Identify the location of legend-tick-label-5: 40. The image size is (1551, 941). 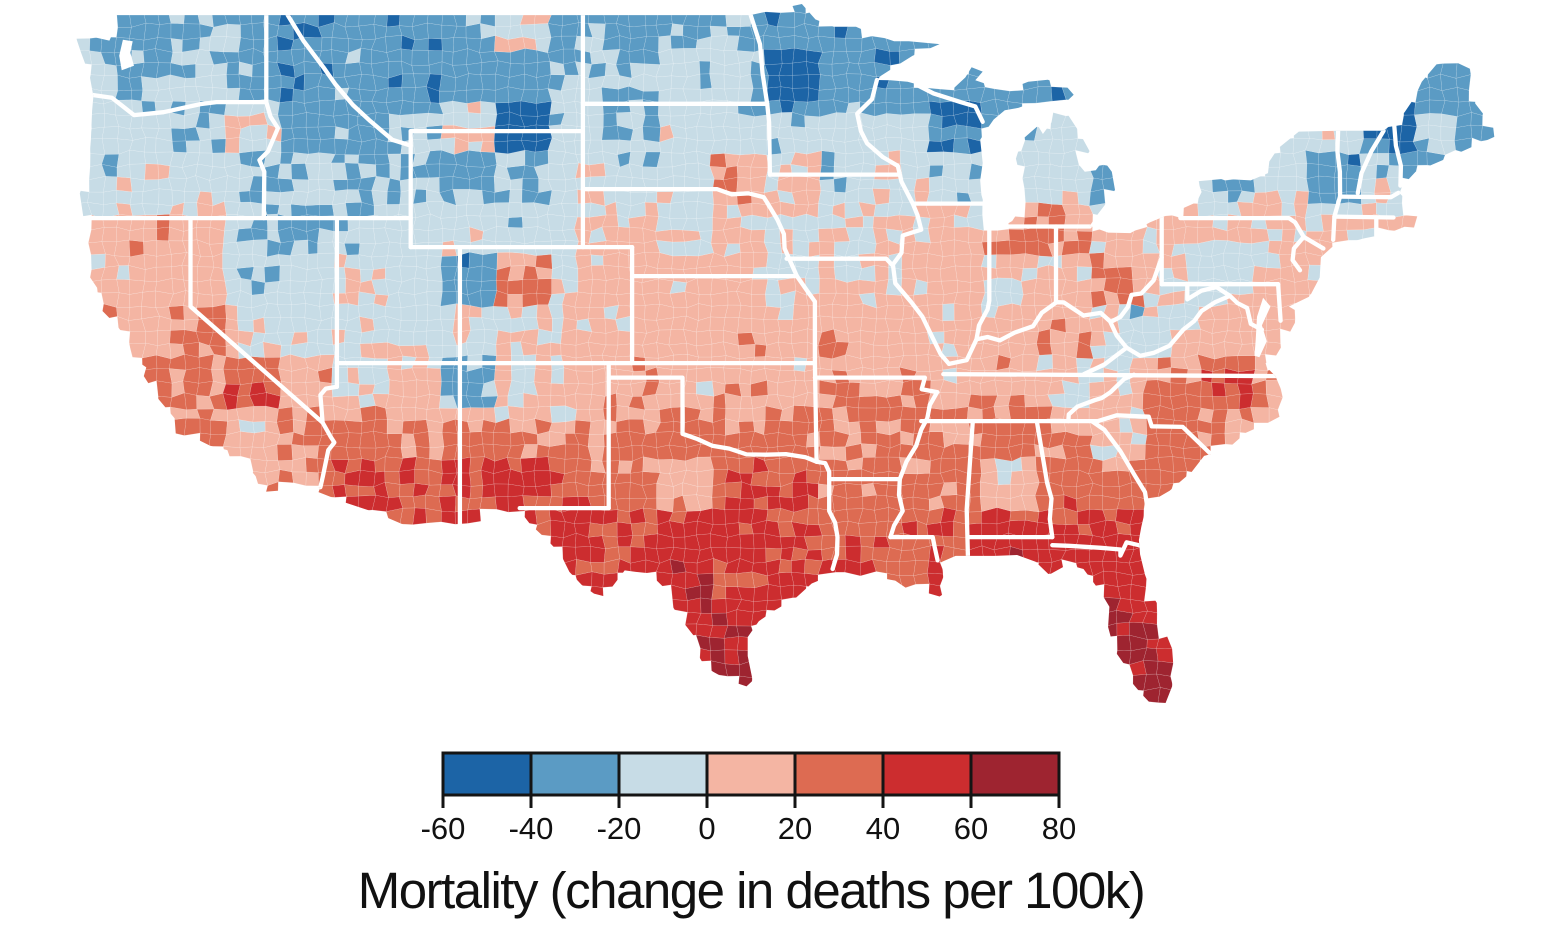
(883, 828).